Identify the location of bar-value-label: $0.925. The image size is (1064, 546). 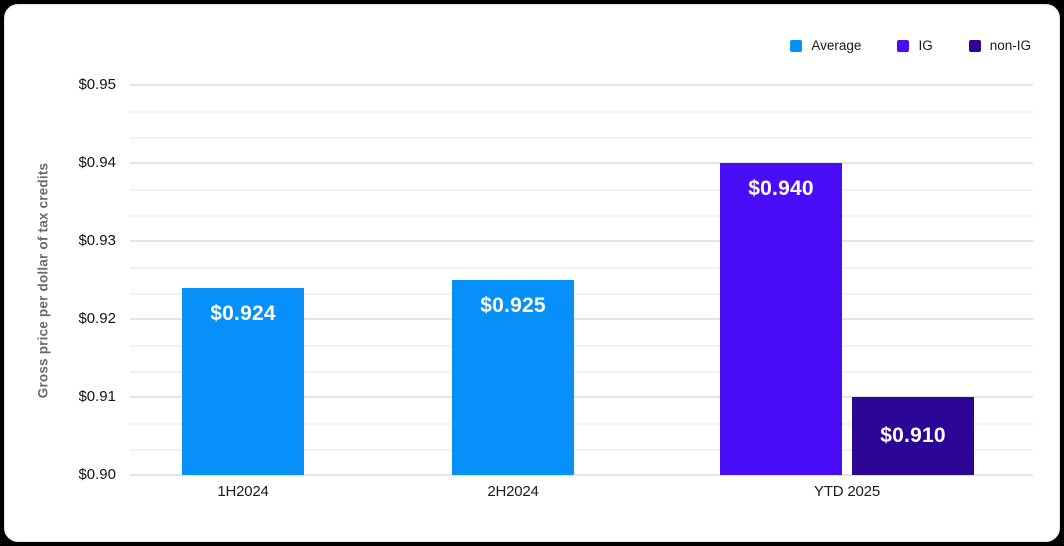
(513, 305).